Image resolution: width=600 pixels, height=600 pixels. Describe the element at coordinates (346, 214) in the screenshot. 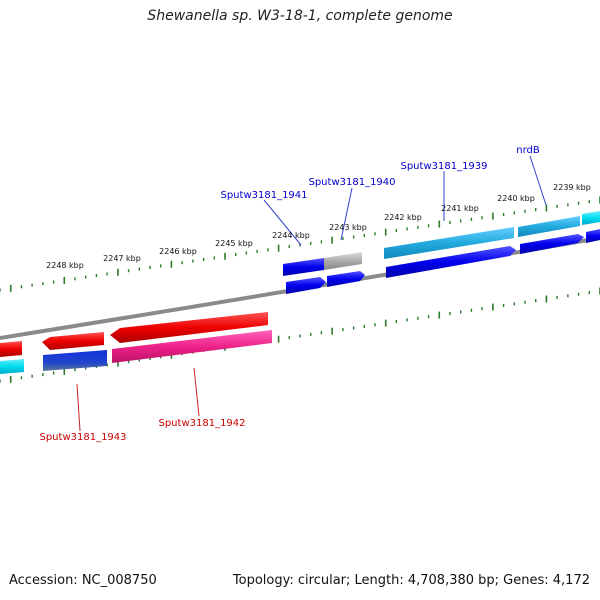

I see `leader-sputw3181-1940` at that location.